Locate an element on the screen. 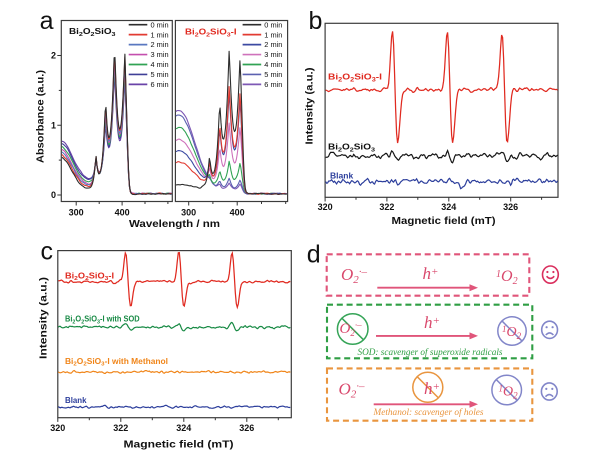 This screenshot has width=600, height=466. svg-text: a is located at coordinates (47, 21).